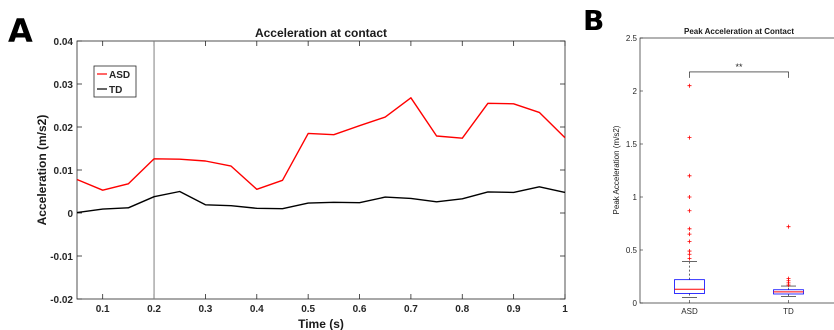 The width and height of the screenshot is (834, 330). What do you see at coordinates (634, 171) in the screenshot?
I see `box-plot-y-ticks: 0 0.5 1 1.5 2 2.5` at bounding box center [634, 171].